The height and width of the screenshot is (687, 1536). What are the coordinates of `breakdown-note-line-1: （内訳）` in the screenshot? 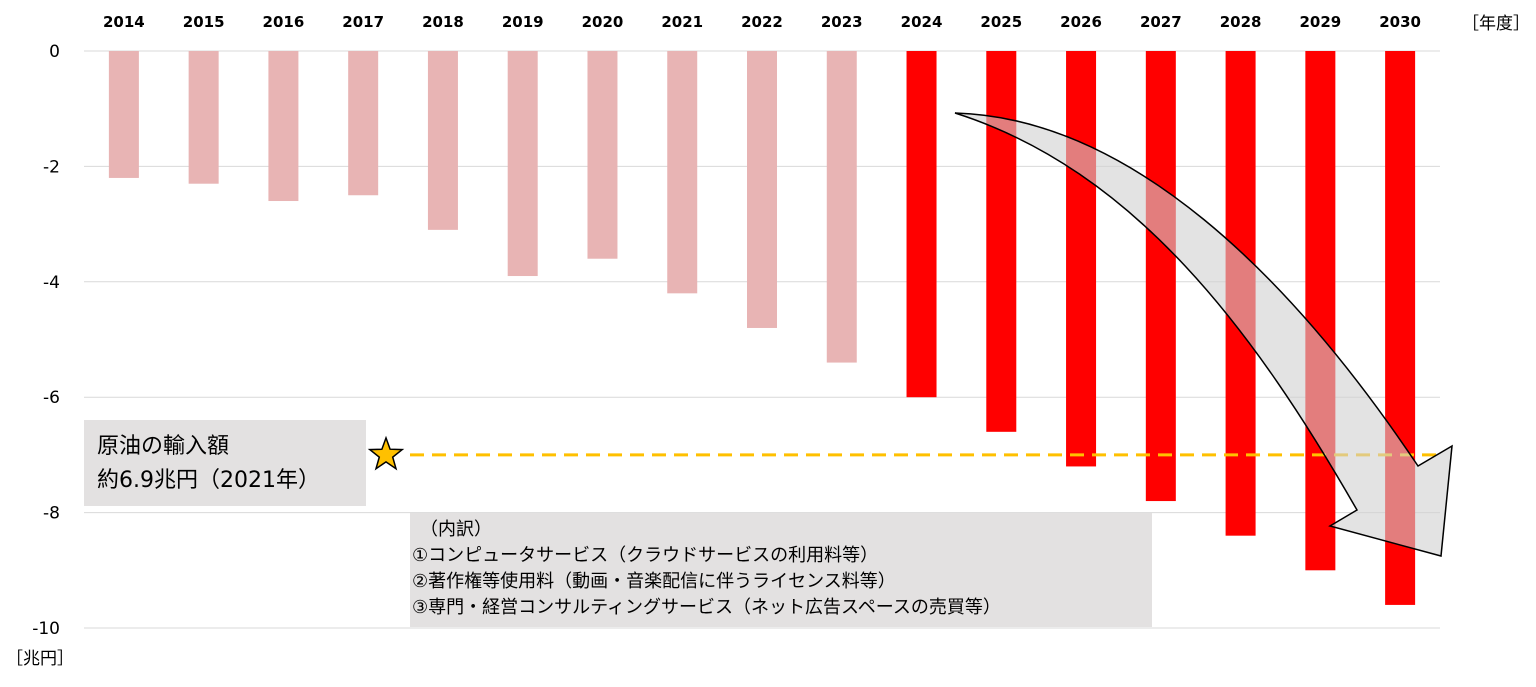 It's located at (456, 529).